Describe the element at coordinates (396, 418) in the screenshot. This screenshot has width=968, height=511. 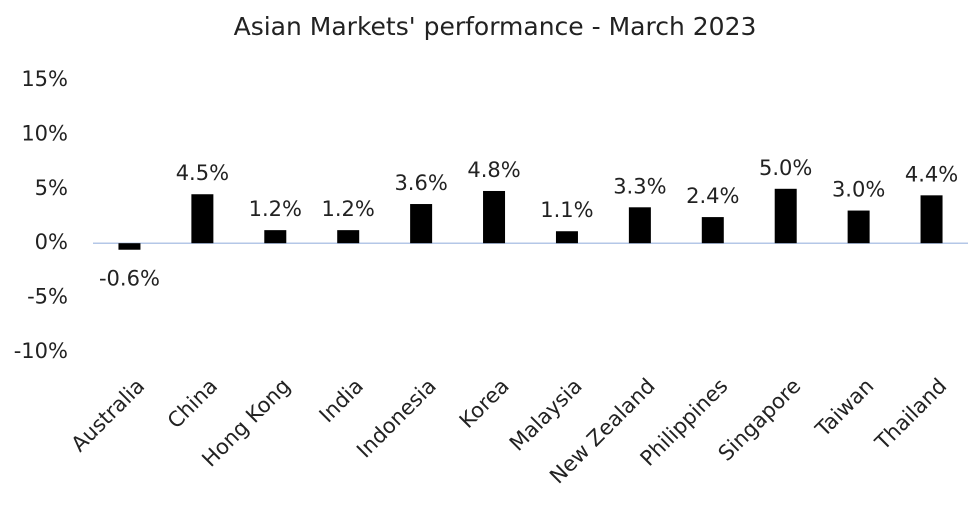
I see `x-tick-label: Indonesia` at that location.